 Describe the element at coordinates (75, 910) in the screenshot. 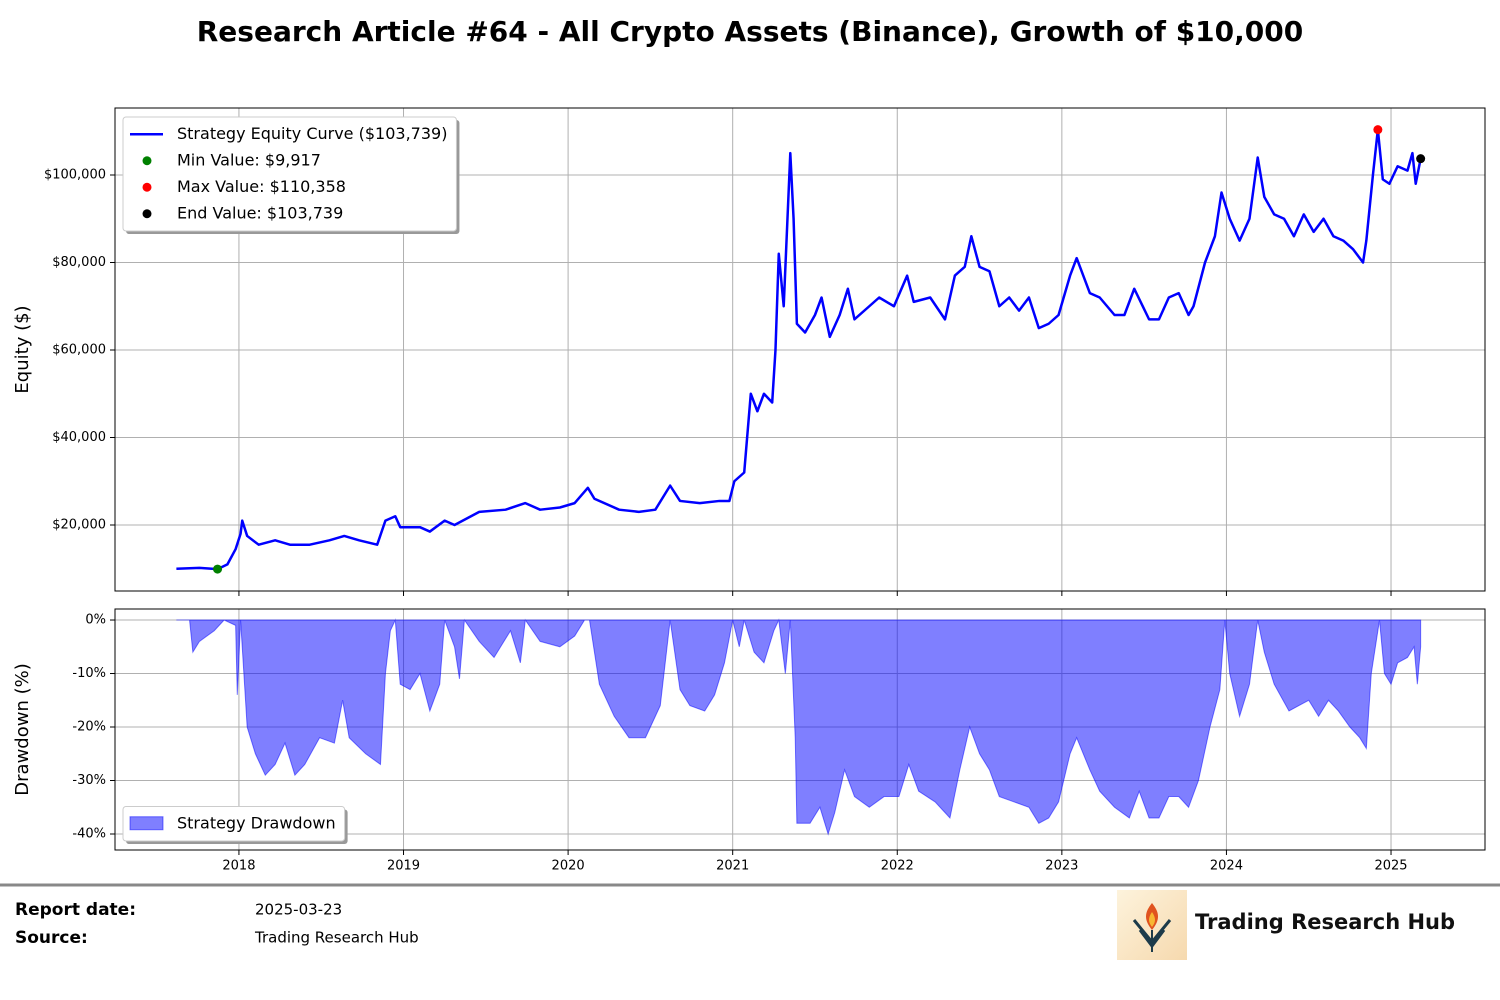

I see `report-date-label: Report date:` at that location.